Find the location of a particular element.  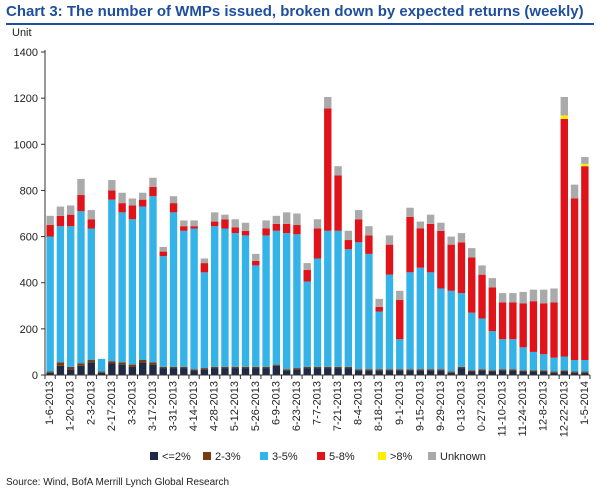

y-tick-label: 1400 is located at coordinates (26, 53).